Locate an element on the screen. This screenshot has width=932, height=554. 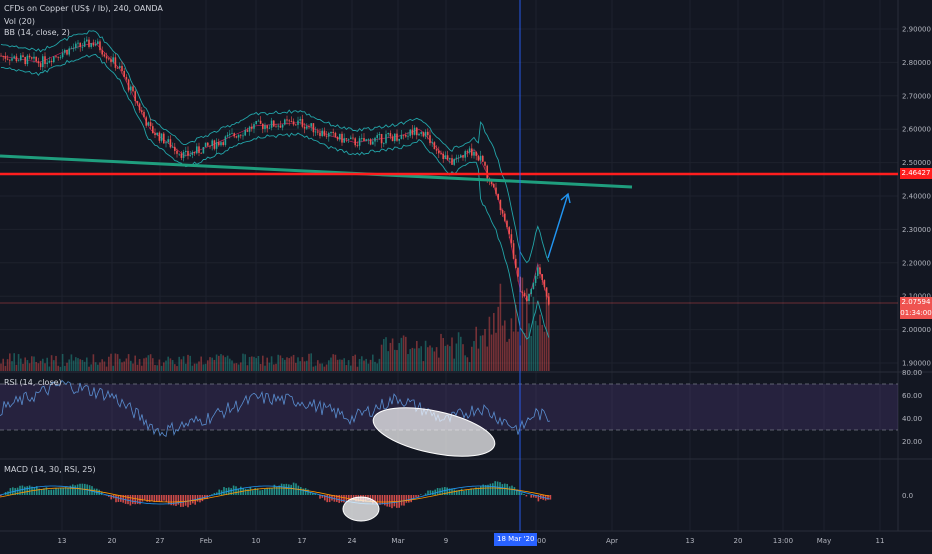
time-tick-label: 13 is located at coordinates (62, 541).